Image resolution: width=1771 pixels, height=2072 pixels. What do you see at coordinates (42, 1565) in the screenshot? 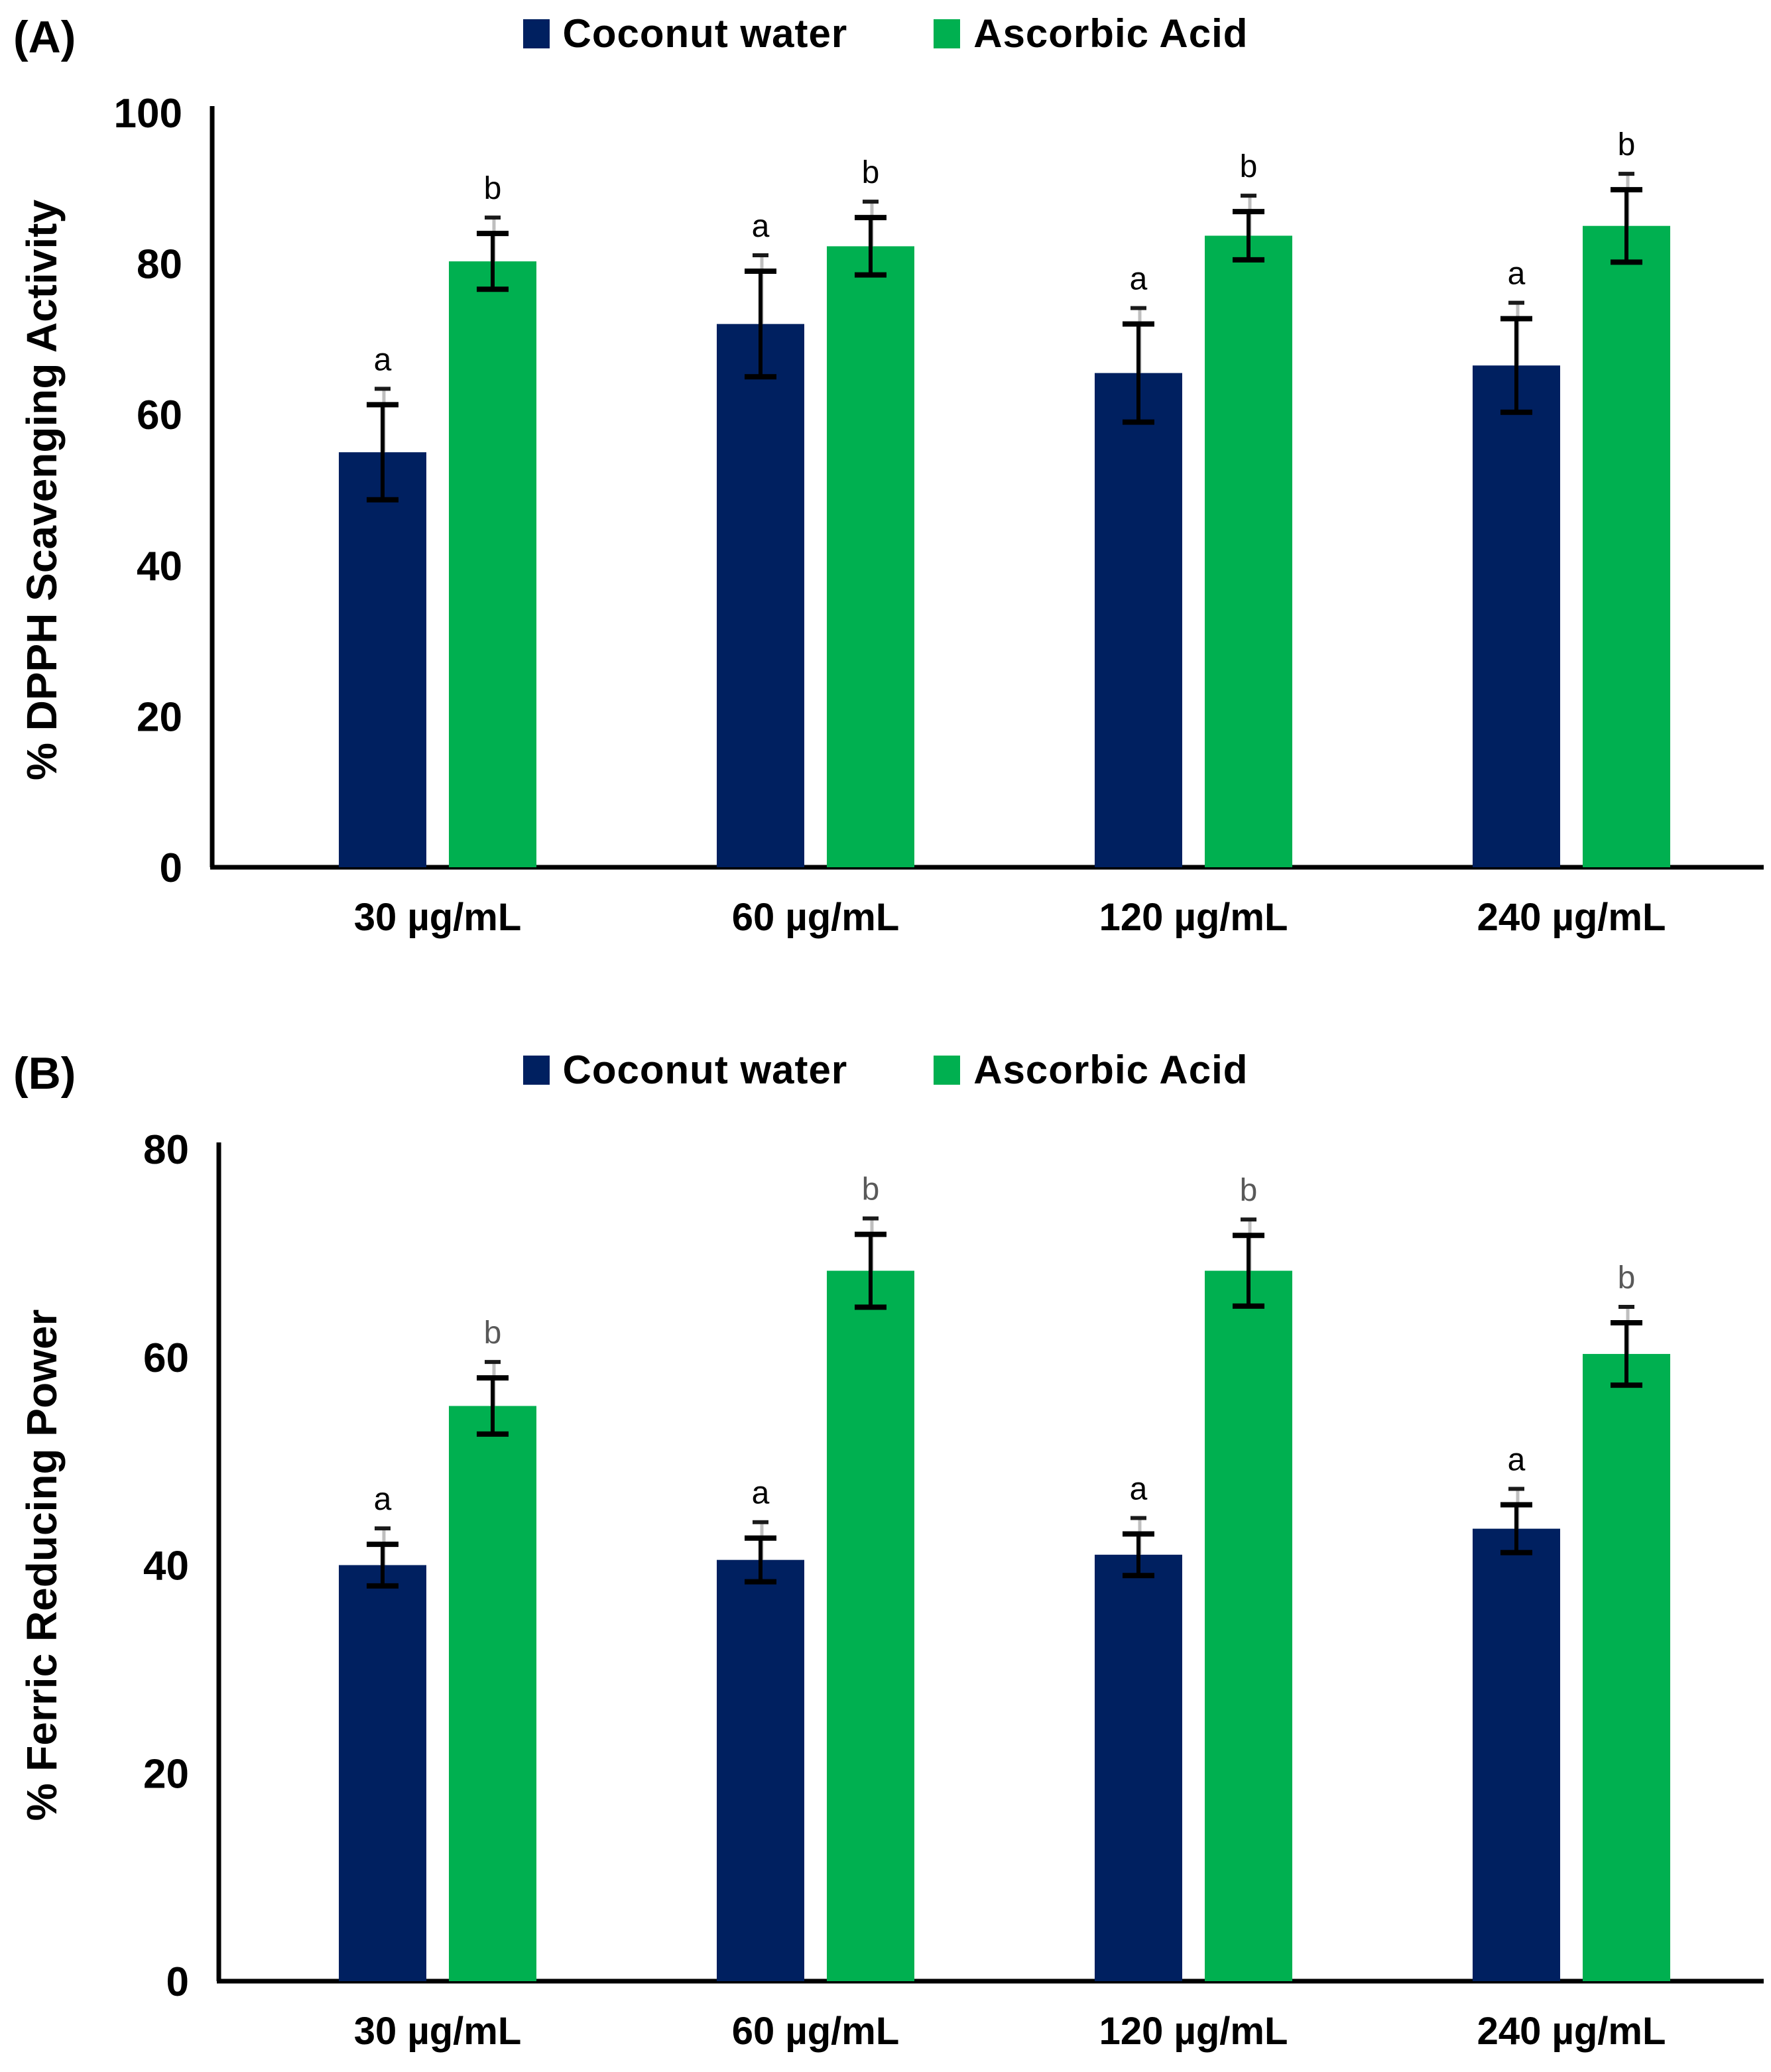
I see `y-axis-title: % Ferric Reducing Power` at bounding box center [42, 1565].